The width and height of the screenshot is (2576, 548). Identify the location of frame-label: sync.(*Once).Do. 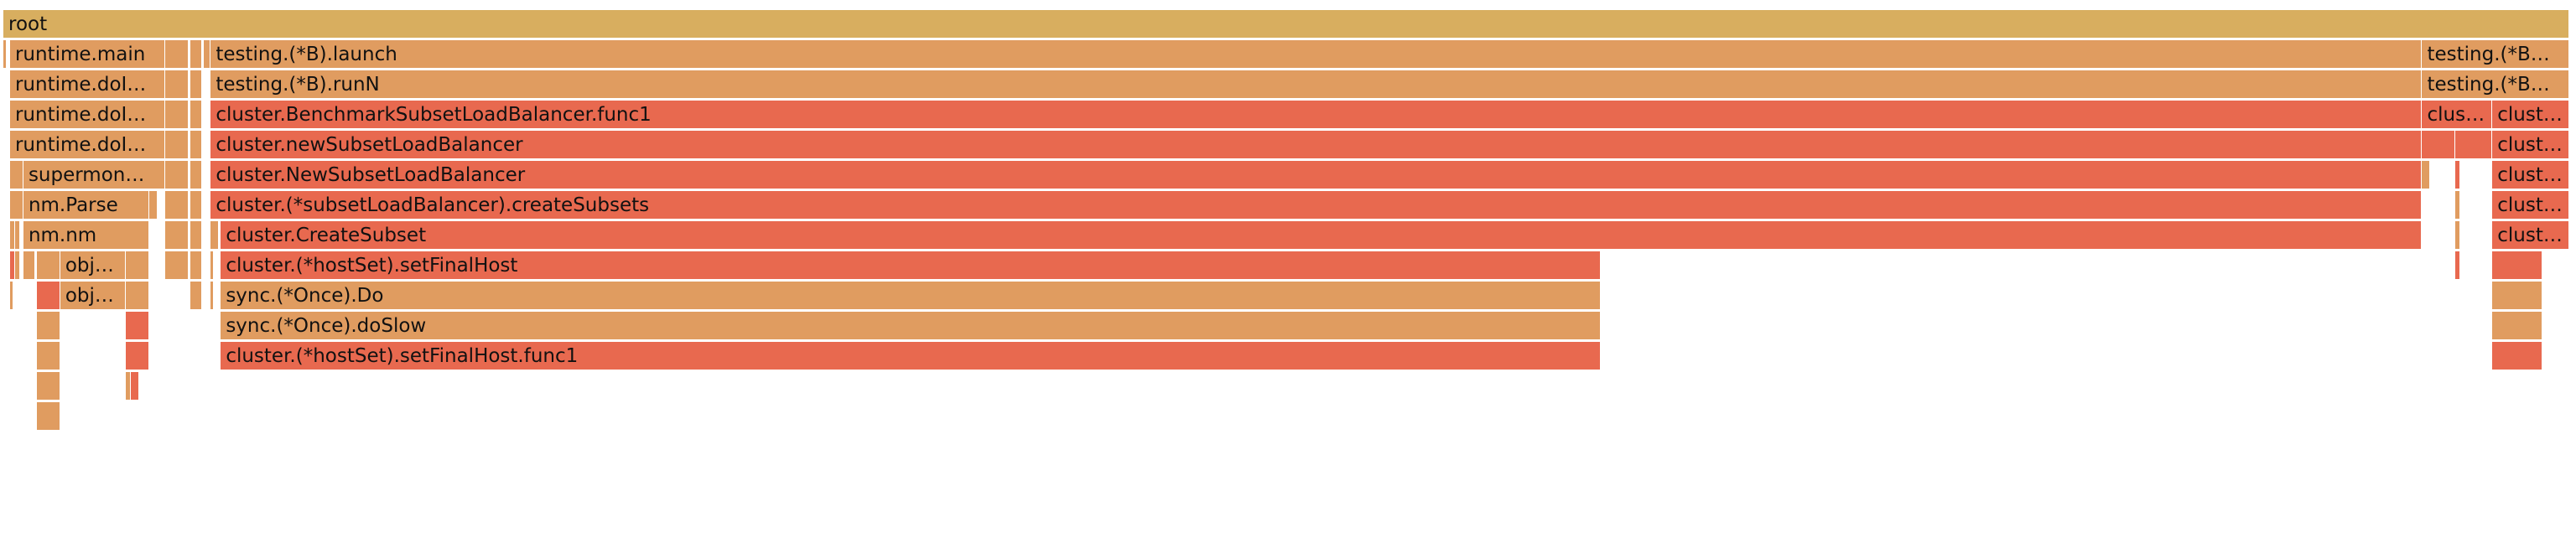
(305, 296).